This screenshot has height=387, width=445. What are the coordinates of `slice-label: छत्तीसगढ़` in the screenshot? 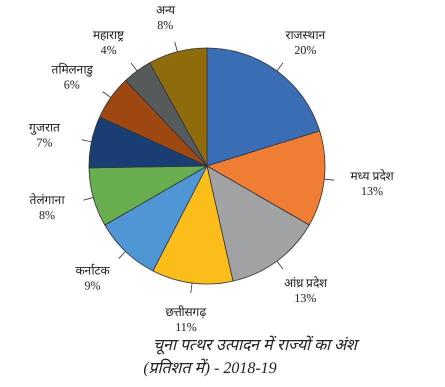 It's located at (185, 311).